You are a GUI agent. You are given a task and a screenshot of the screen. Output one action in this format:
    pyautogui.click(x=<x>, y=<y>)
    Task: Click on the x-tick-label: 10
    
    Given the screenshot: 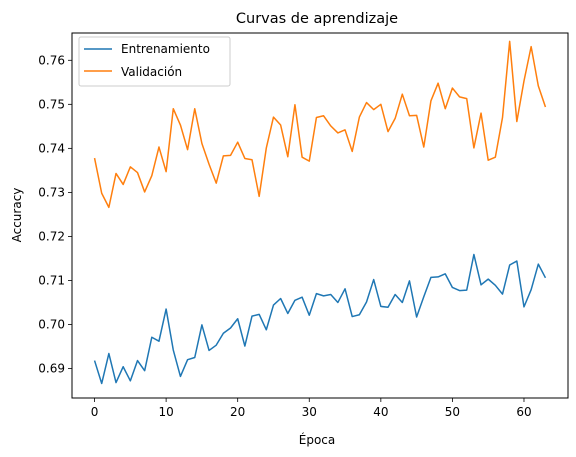 What is the action you would take?
    pyautogui.click(x=165, y=412)
    